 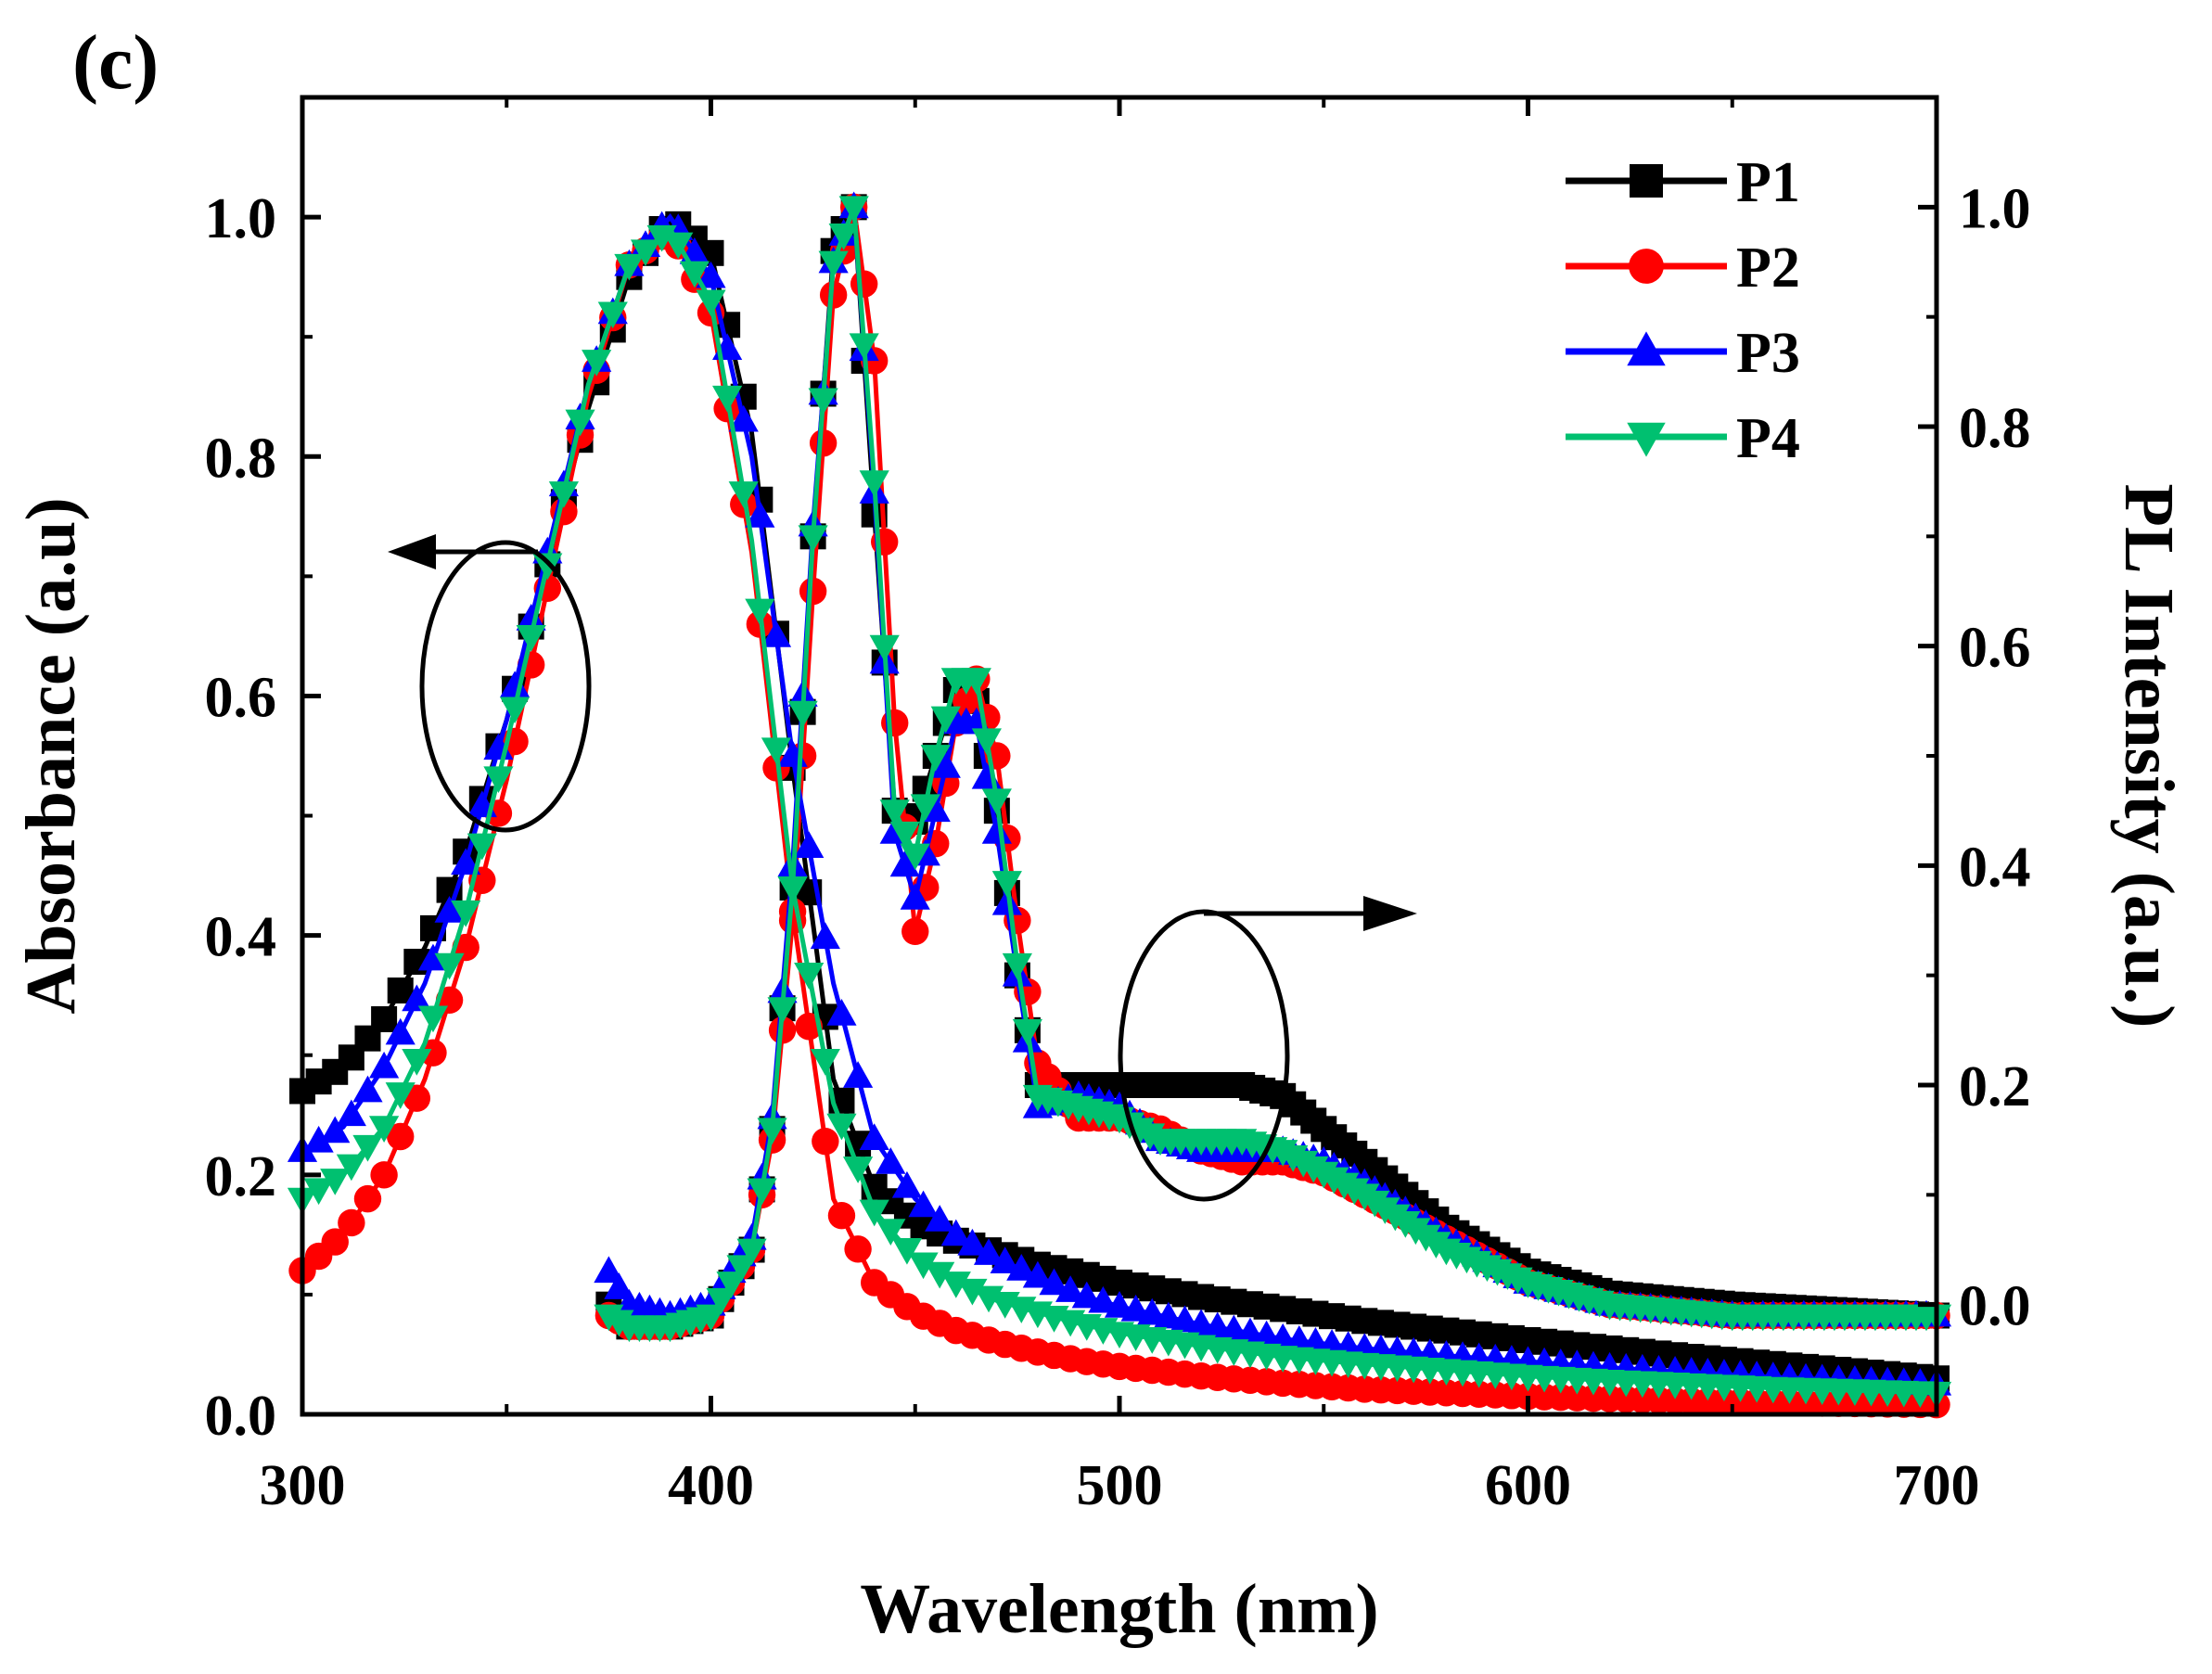 I want to click on p1-absorbance-point, so click(x=385, y=1019).